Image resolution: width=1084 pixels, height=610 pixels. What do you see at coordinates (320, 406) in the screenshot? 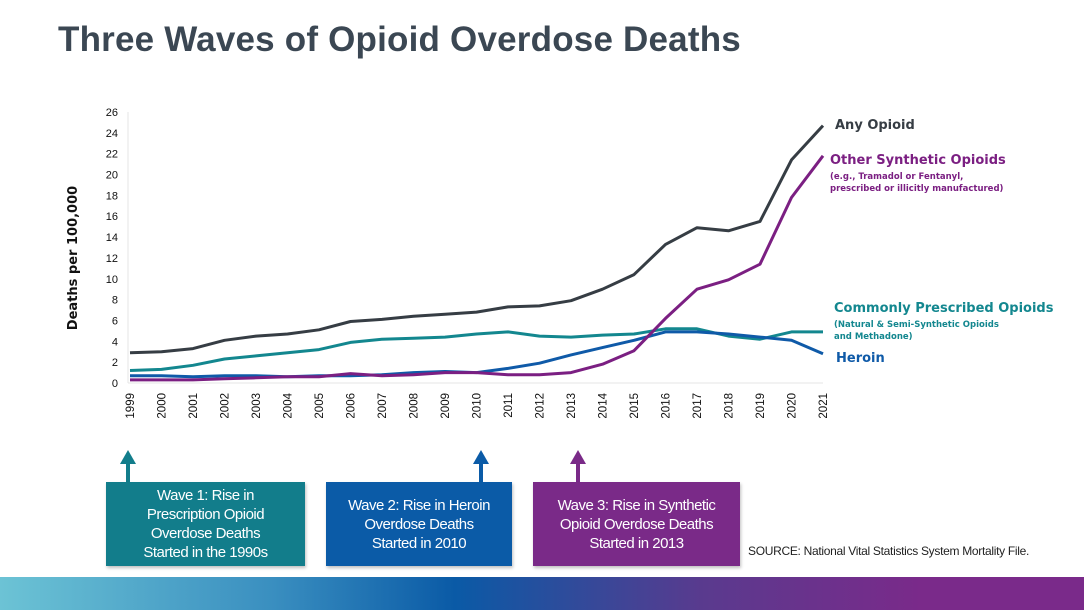
I see `x-tick-label: 2005` at bounding box center [320, 406].